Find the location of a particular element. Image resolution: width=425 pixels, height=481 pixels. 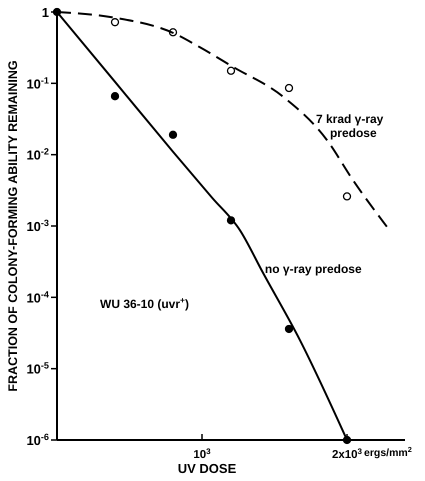

annotation: 7 krad γ-ray predose is located at coordinates (350, 126).